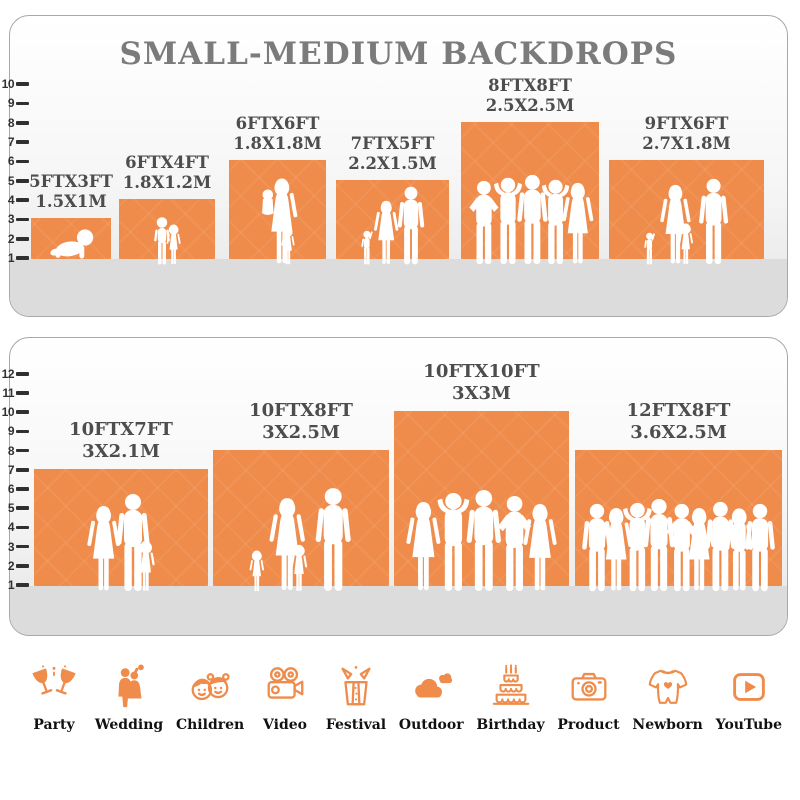 The image size is (800, 800). I want to click on youtube-icon, so click(749, 683).